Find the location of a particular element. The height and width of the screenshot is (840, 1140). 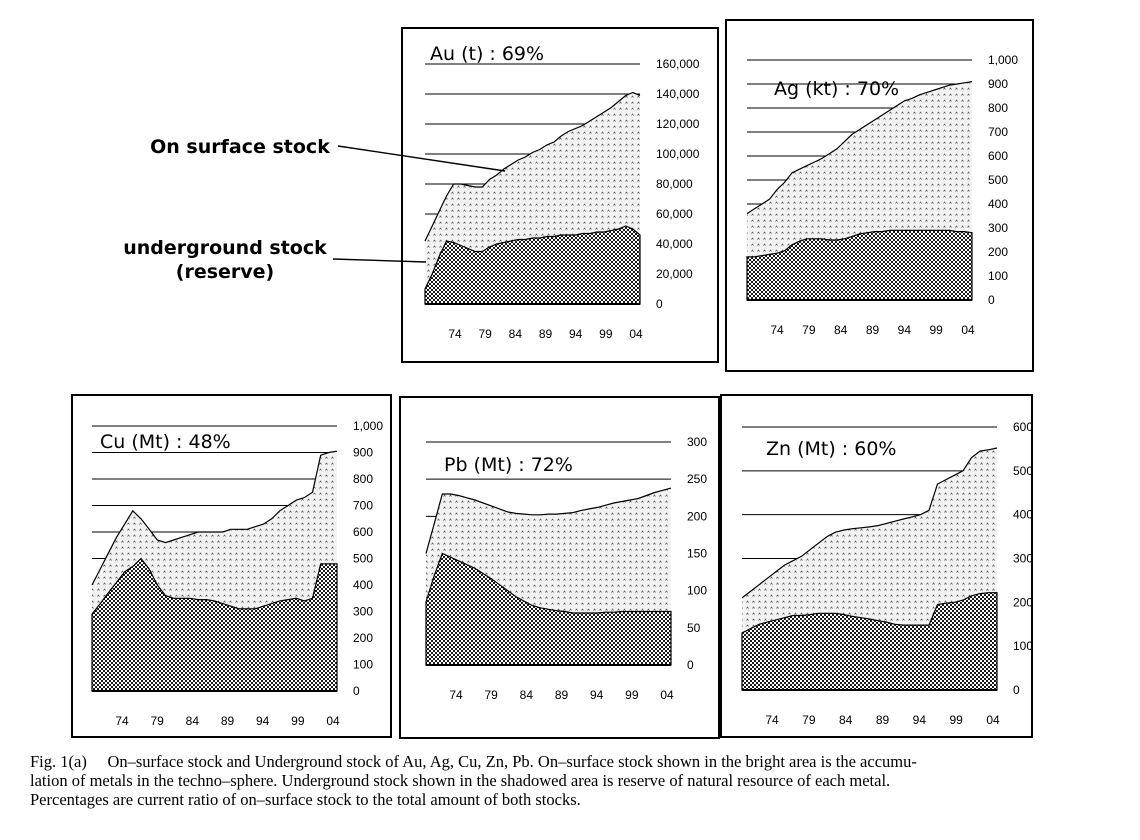

pb-xtick-label: 94 is located at coordinates (597, 695).